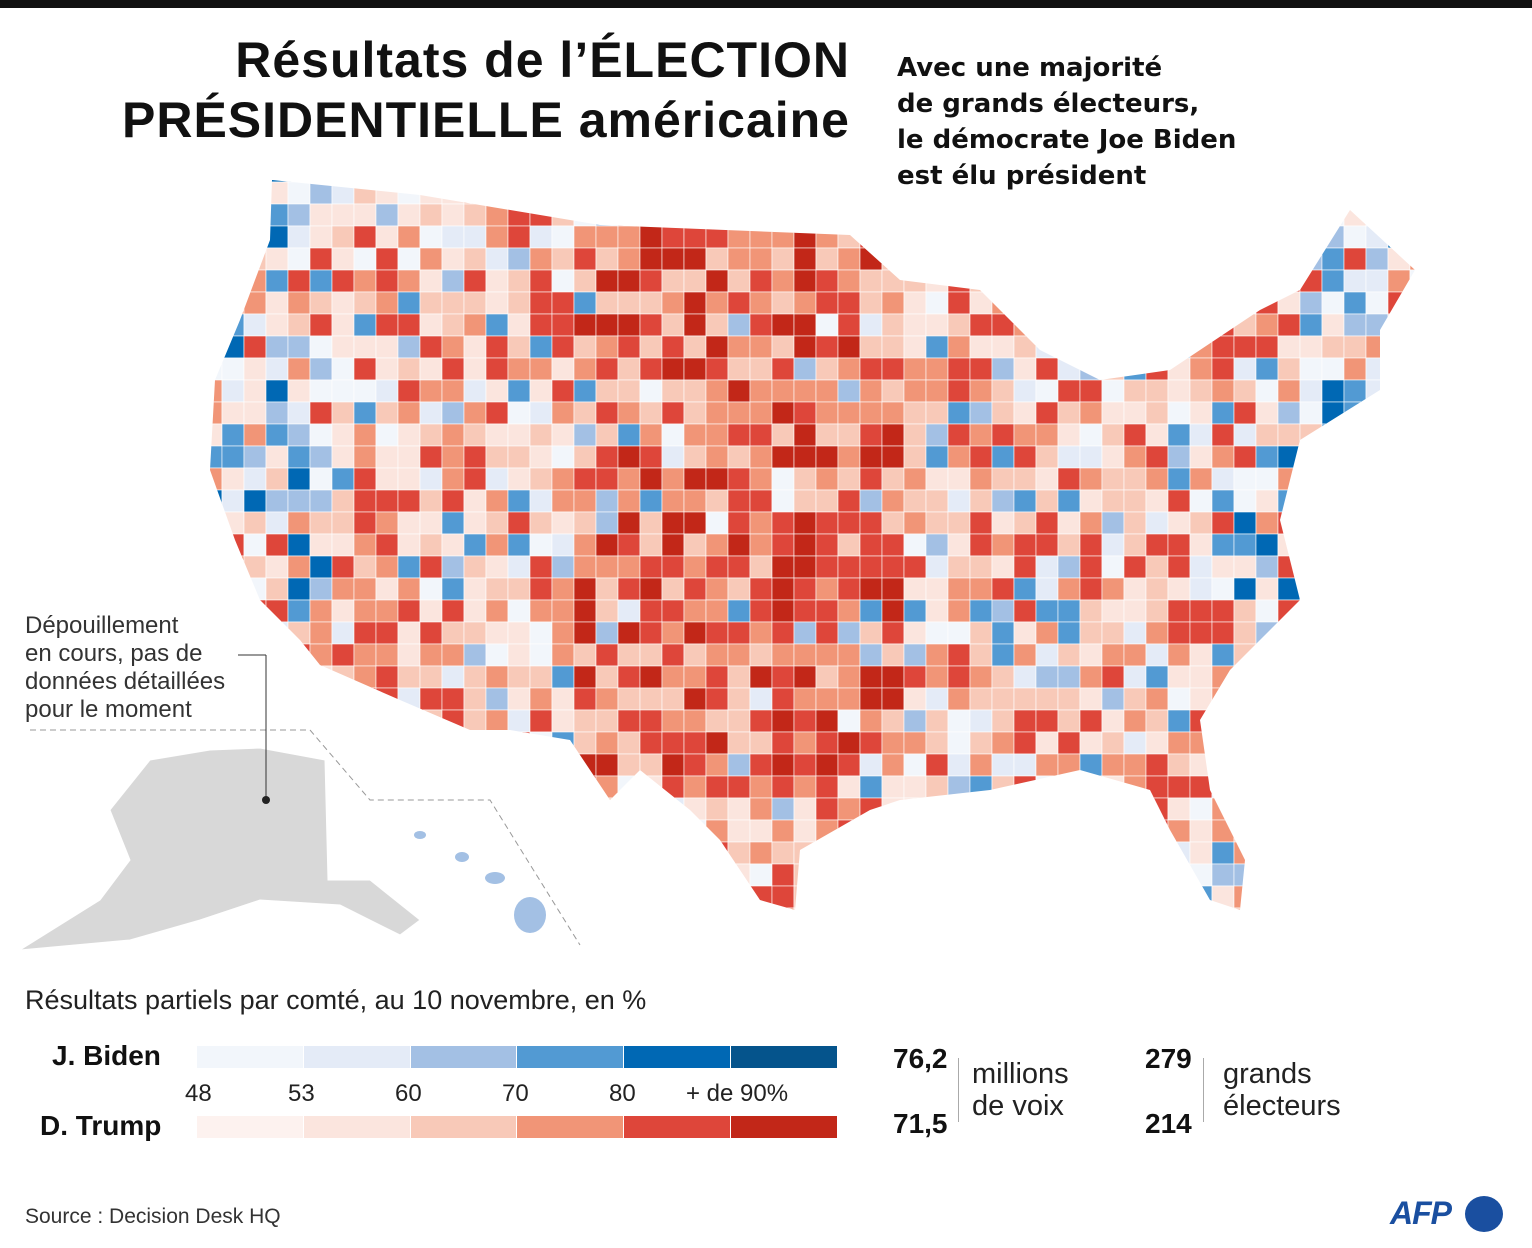  Describe the element at coordinates (1203, 1090) in the screenshot. I see `divider` at that location.